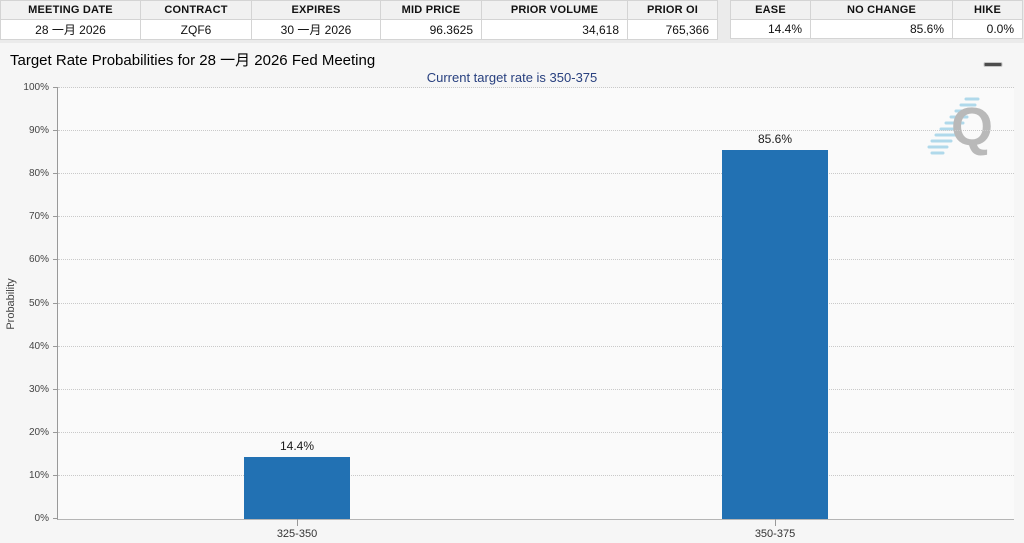  Describe the element at coordinates (38, 346) in the screenshot. I see `y-axis-tick-label: 40%` at that location.